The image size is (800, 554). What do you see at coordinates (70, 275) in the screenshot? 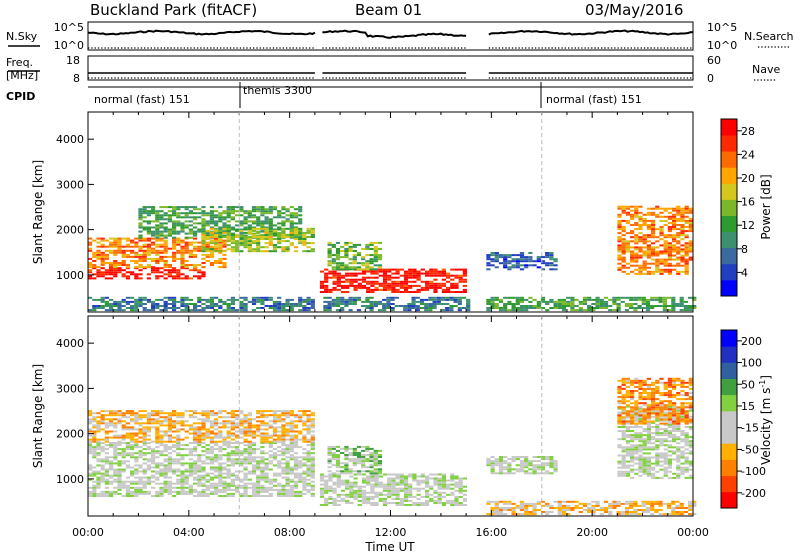
I see `y-tick-label: 1000` at bounding box center [70, 275].